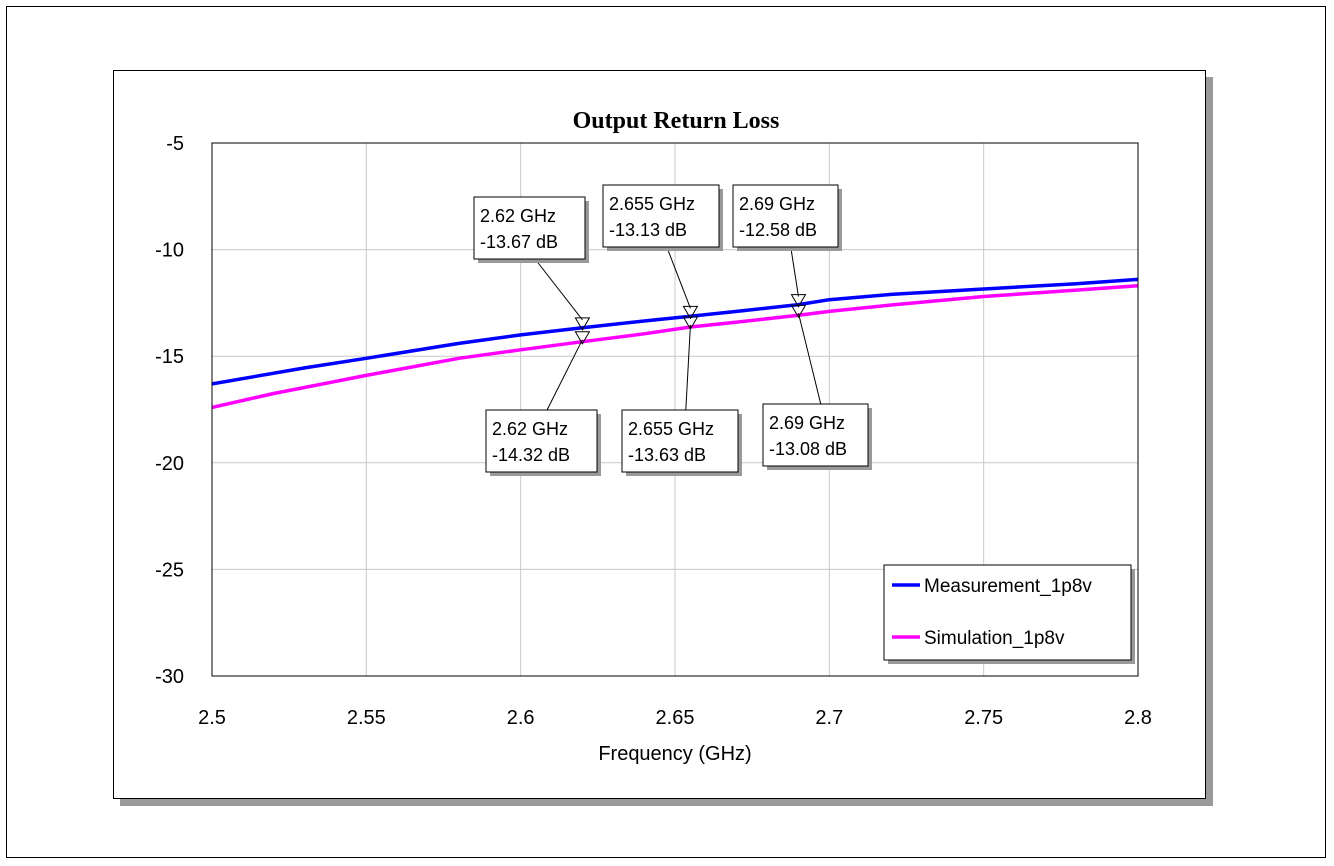  Describe the element at coordinates (532, 263) in the screenshot. I see `marker-annotation: 2.62 GHz -13.67 dB` at that location.